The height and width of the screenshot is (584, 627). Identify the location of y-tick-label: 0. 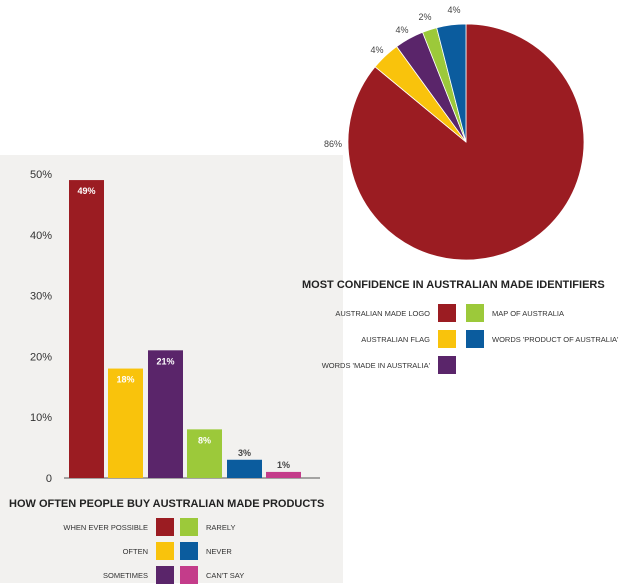
(49, 479).